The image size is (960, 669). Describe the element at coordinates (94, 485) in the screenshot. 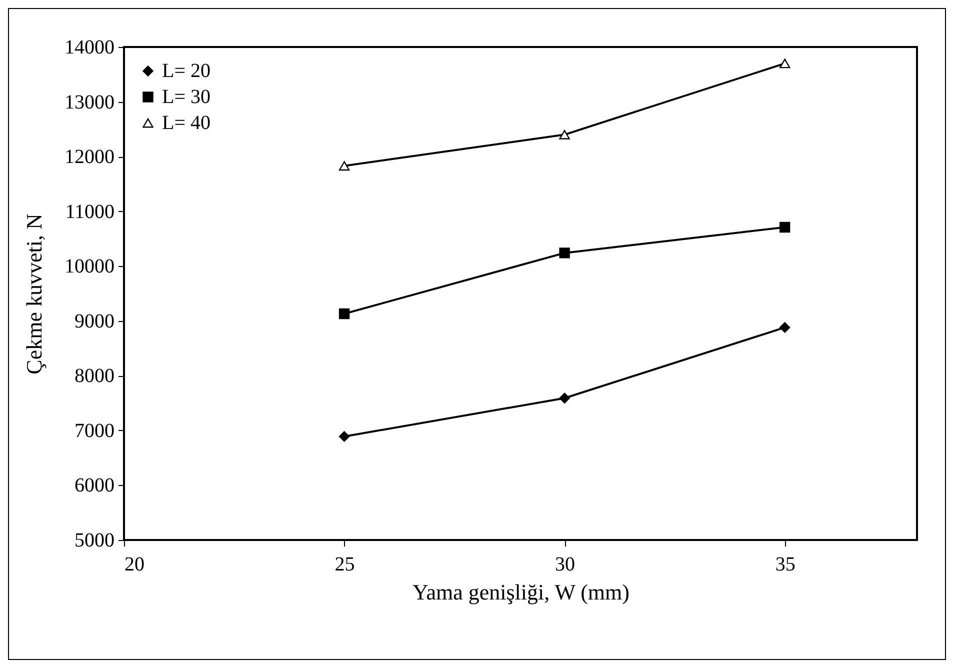

I see `y-tick-label: 6000` at that location.